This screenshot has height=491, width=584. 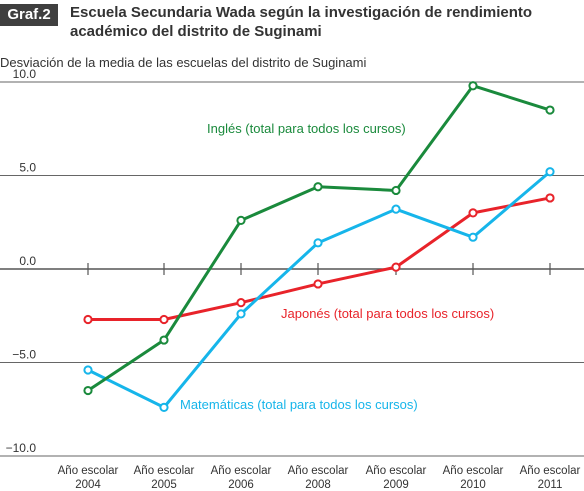 What do you see at coordinates (164, 485) in the screenshot?
I see `x-category-year: 2005` at bounding box center [164, 485].